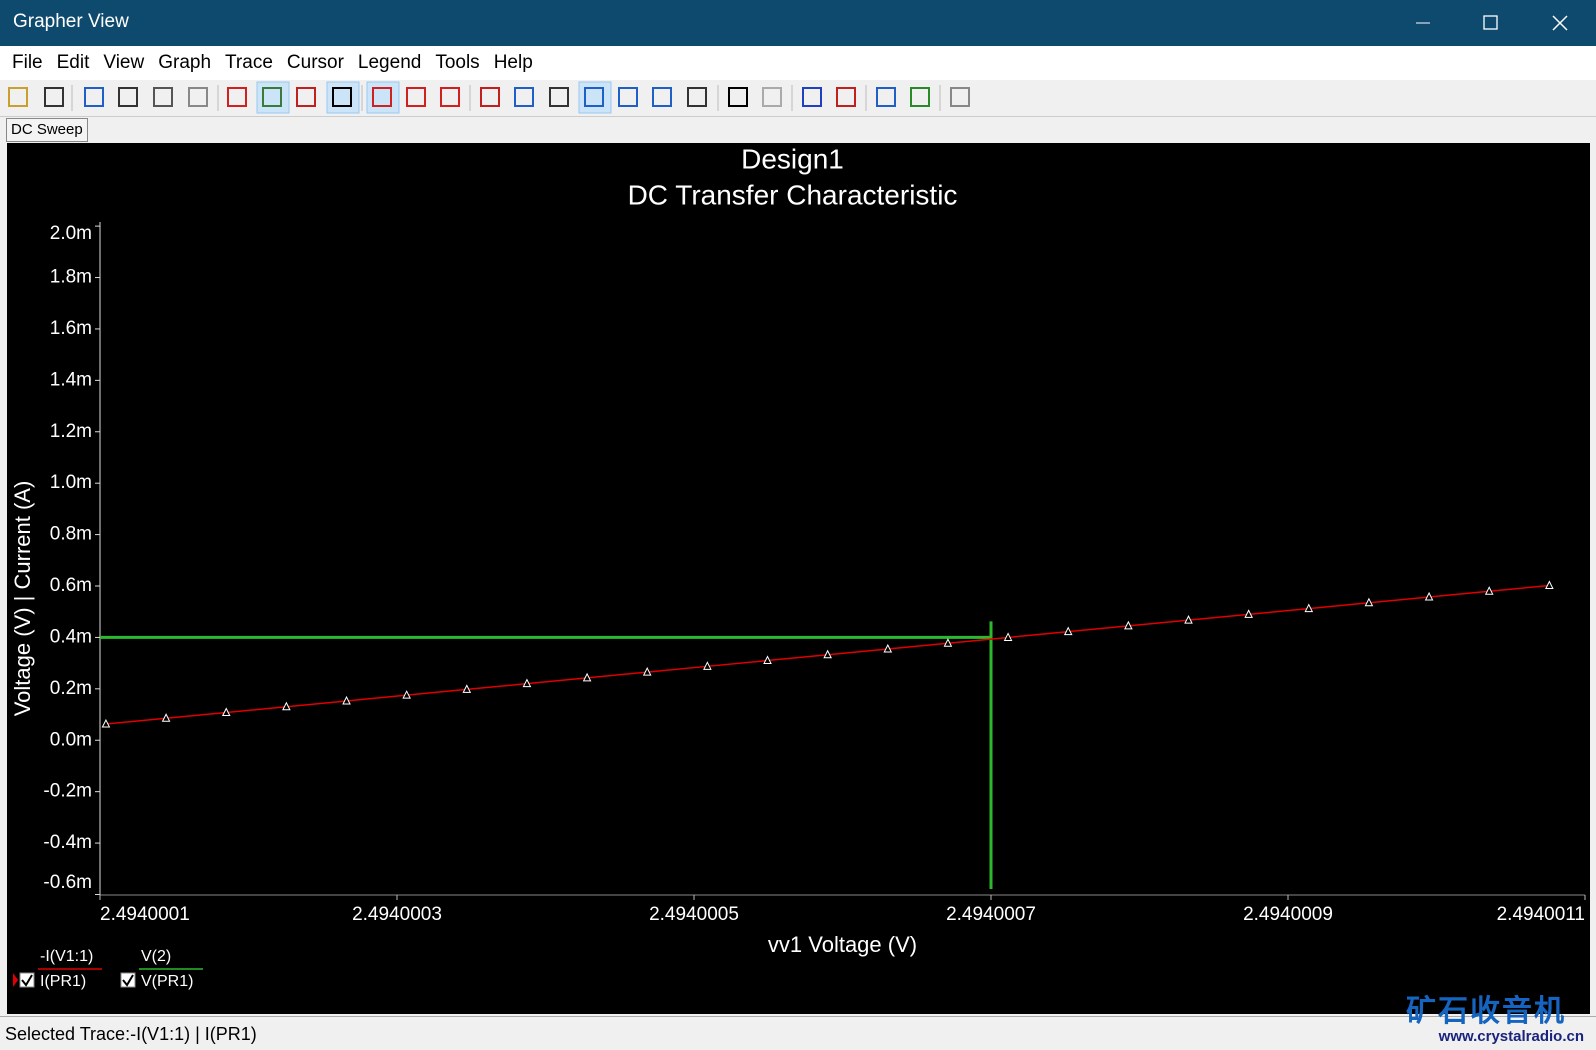  I want to click on y-tick-label: 0.8m, so click(71, 534).